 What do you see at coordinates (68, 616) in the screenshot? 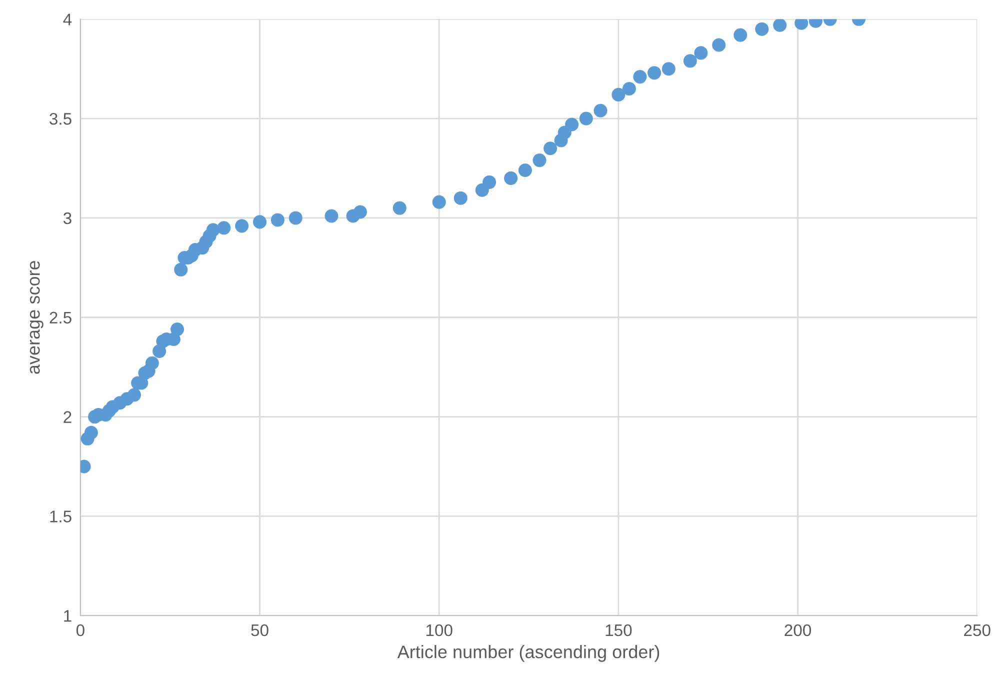
I see `y-tick-label: 1` at bounding box center [68, 616].